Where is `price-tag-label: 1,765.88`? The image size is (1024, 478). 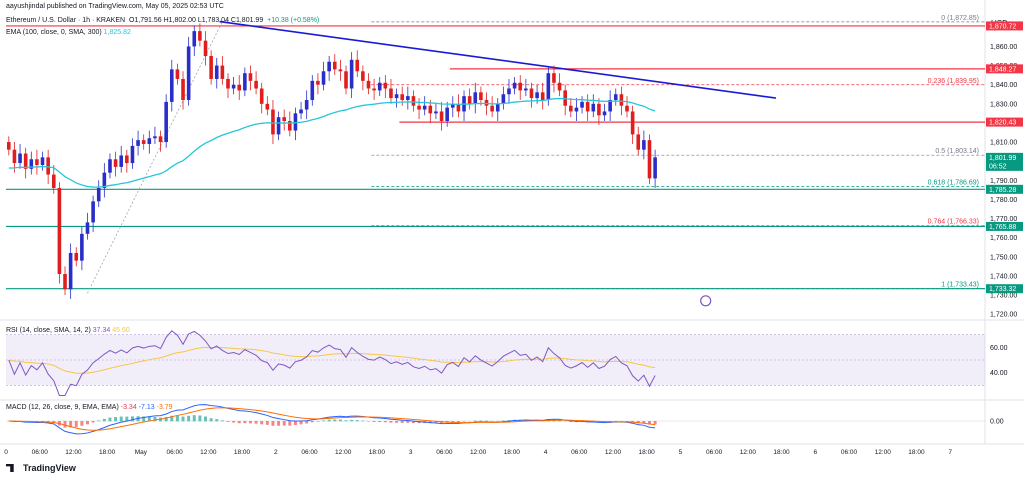 price-tag-label: 1,765.88 is located at coordinates (1002, 227).